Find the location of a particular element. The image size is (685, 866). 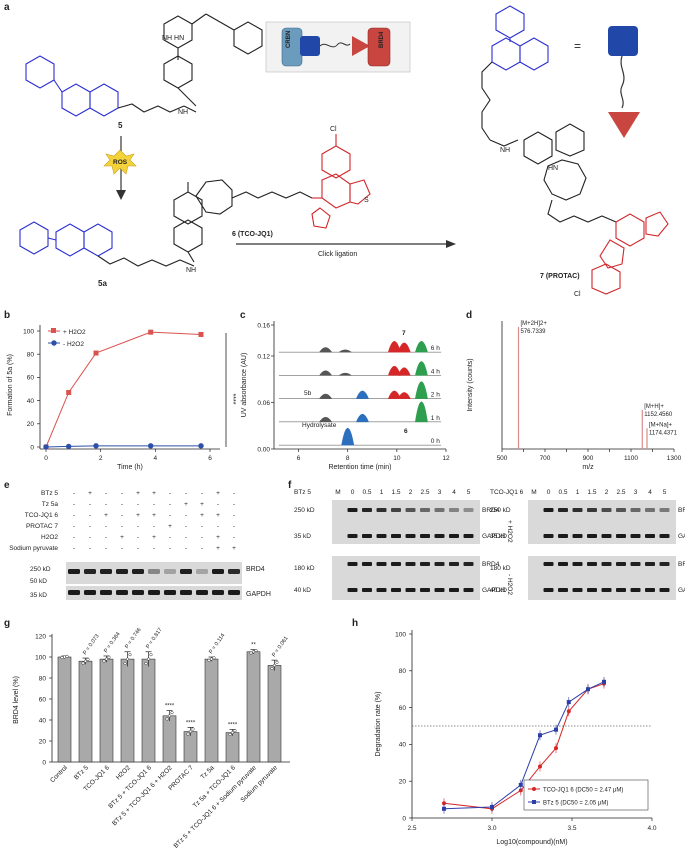

f-lane-label: 4 is located at coordinates (454, 492).